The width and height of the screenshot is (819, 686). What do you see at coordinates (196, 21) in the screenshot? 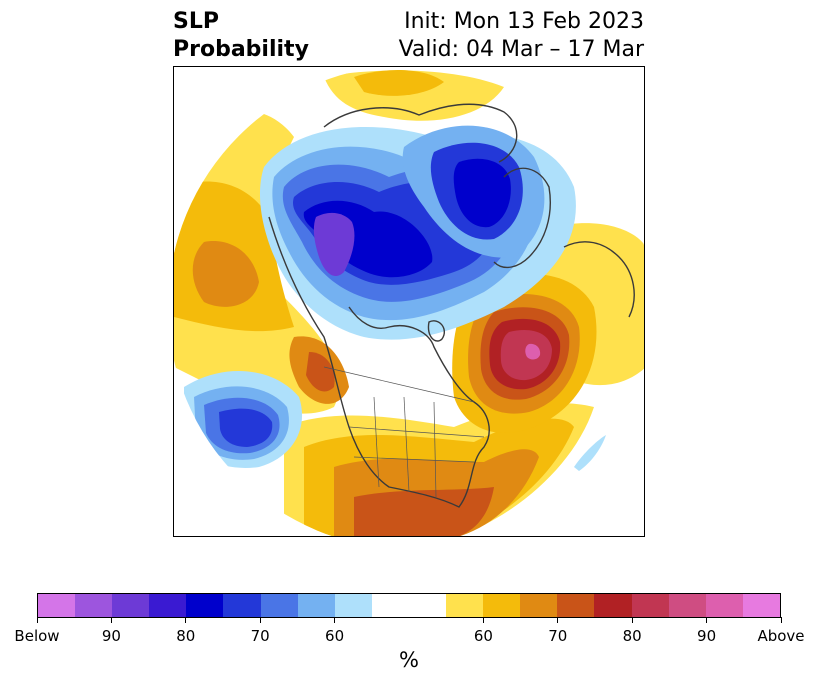
I see `title-line-1: SLP` at bounding box center [196, 21].